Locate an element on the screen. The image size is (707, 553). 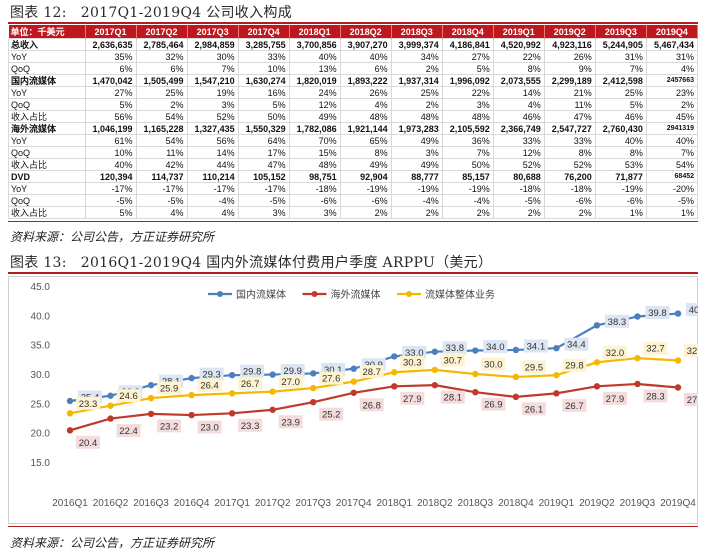
table-cell: 64% is located at coordinates (263, 140).